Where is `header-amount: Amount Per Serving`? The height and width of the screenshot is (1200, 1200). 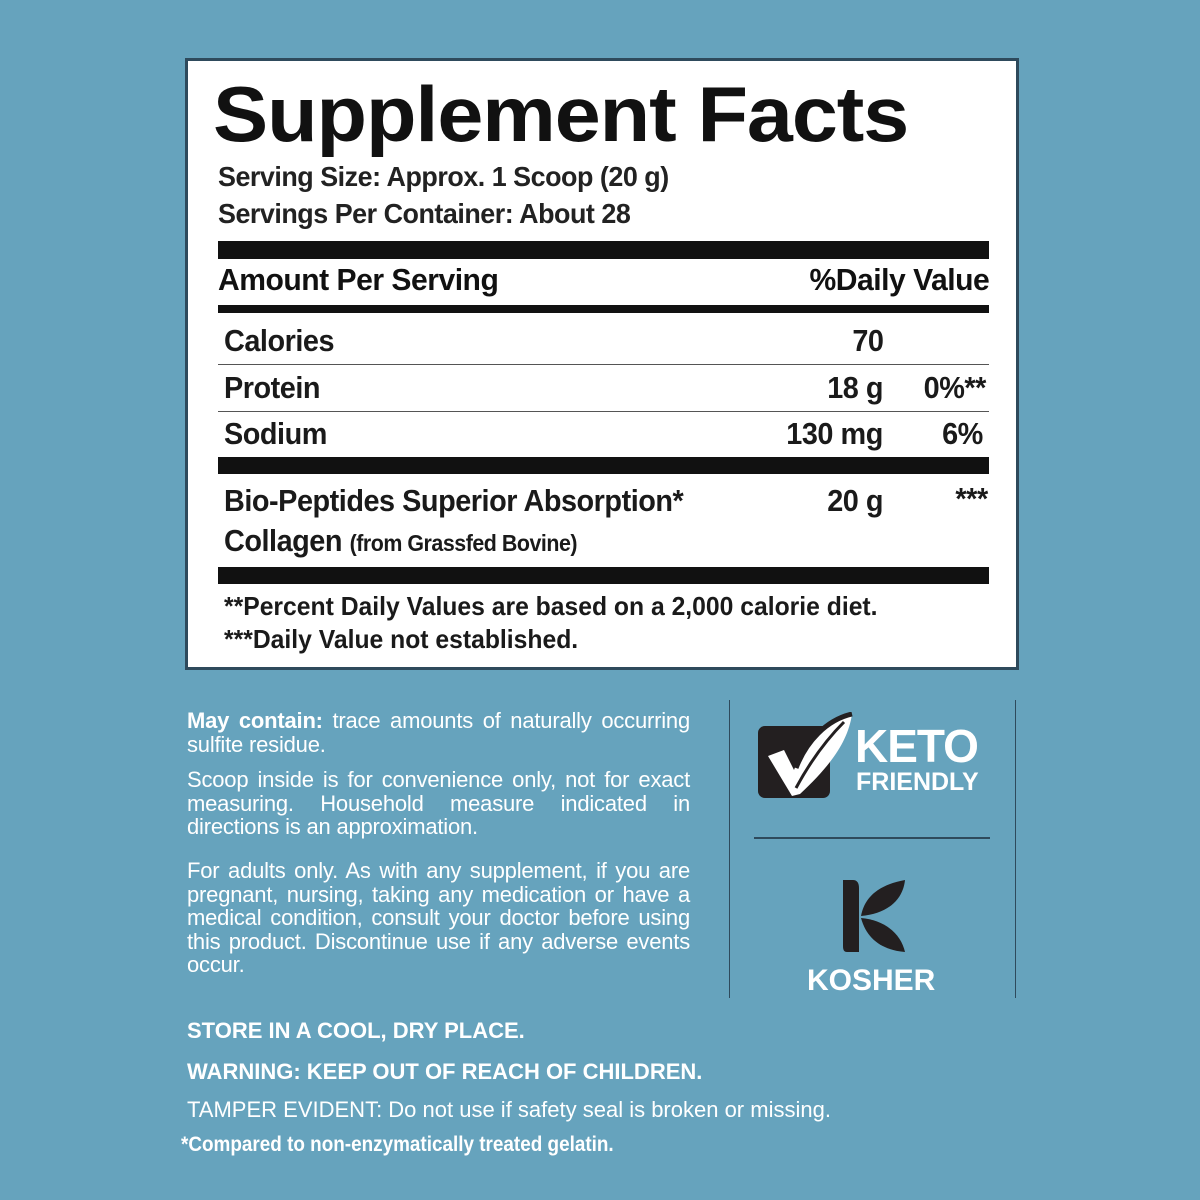 header-amount: Amount Per Serving is located at coordinates (358, 279).